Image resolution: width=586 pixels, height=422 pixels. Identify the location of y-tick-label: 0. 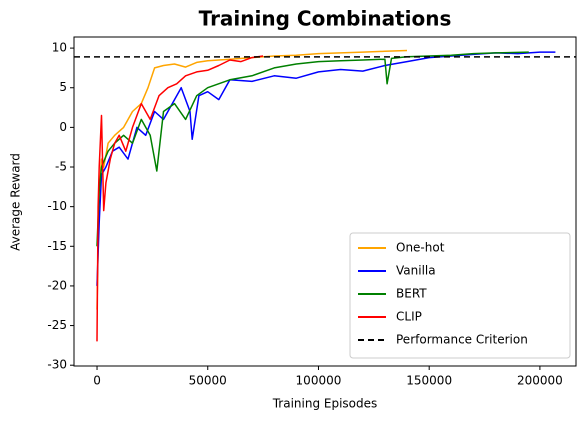
(63, 127).